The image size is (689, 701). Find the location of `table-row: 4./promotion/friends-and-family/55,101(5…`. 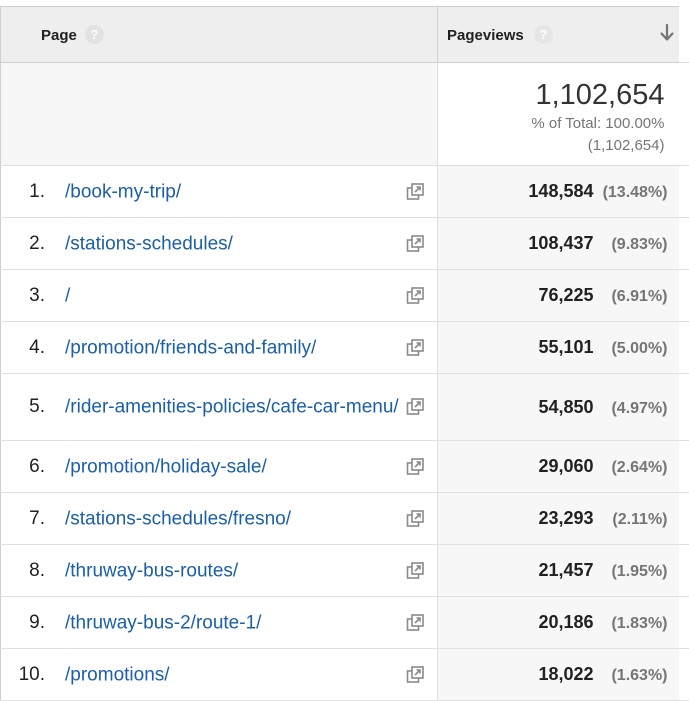

table-row: 4./promotion/friends-and-family/55,101(5… is located at coordinates (345, 348).